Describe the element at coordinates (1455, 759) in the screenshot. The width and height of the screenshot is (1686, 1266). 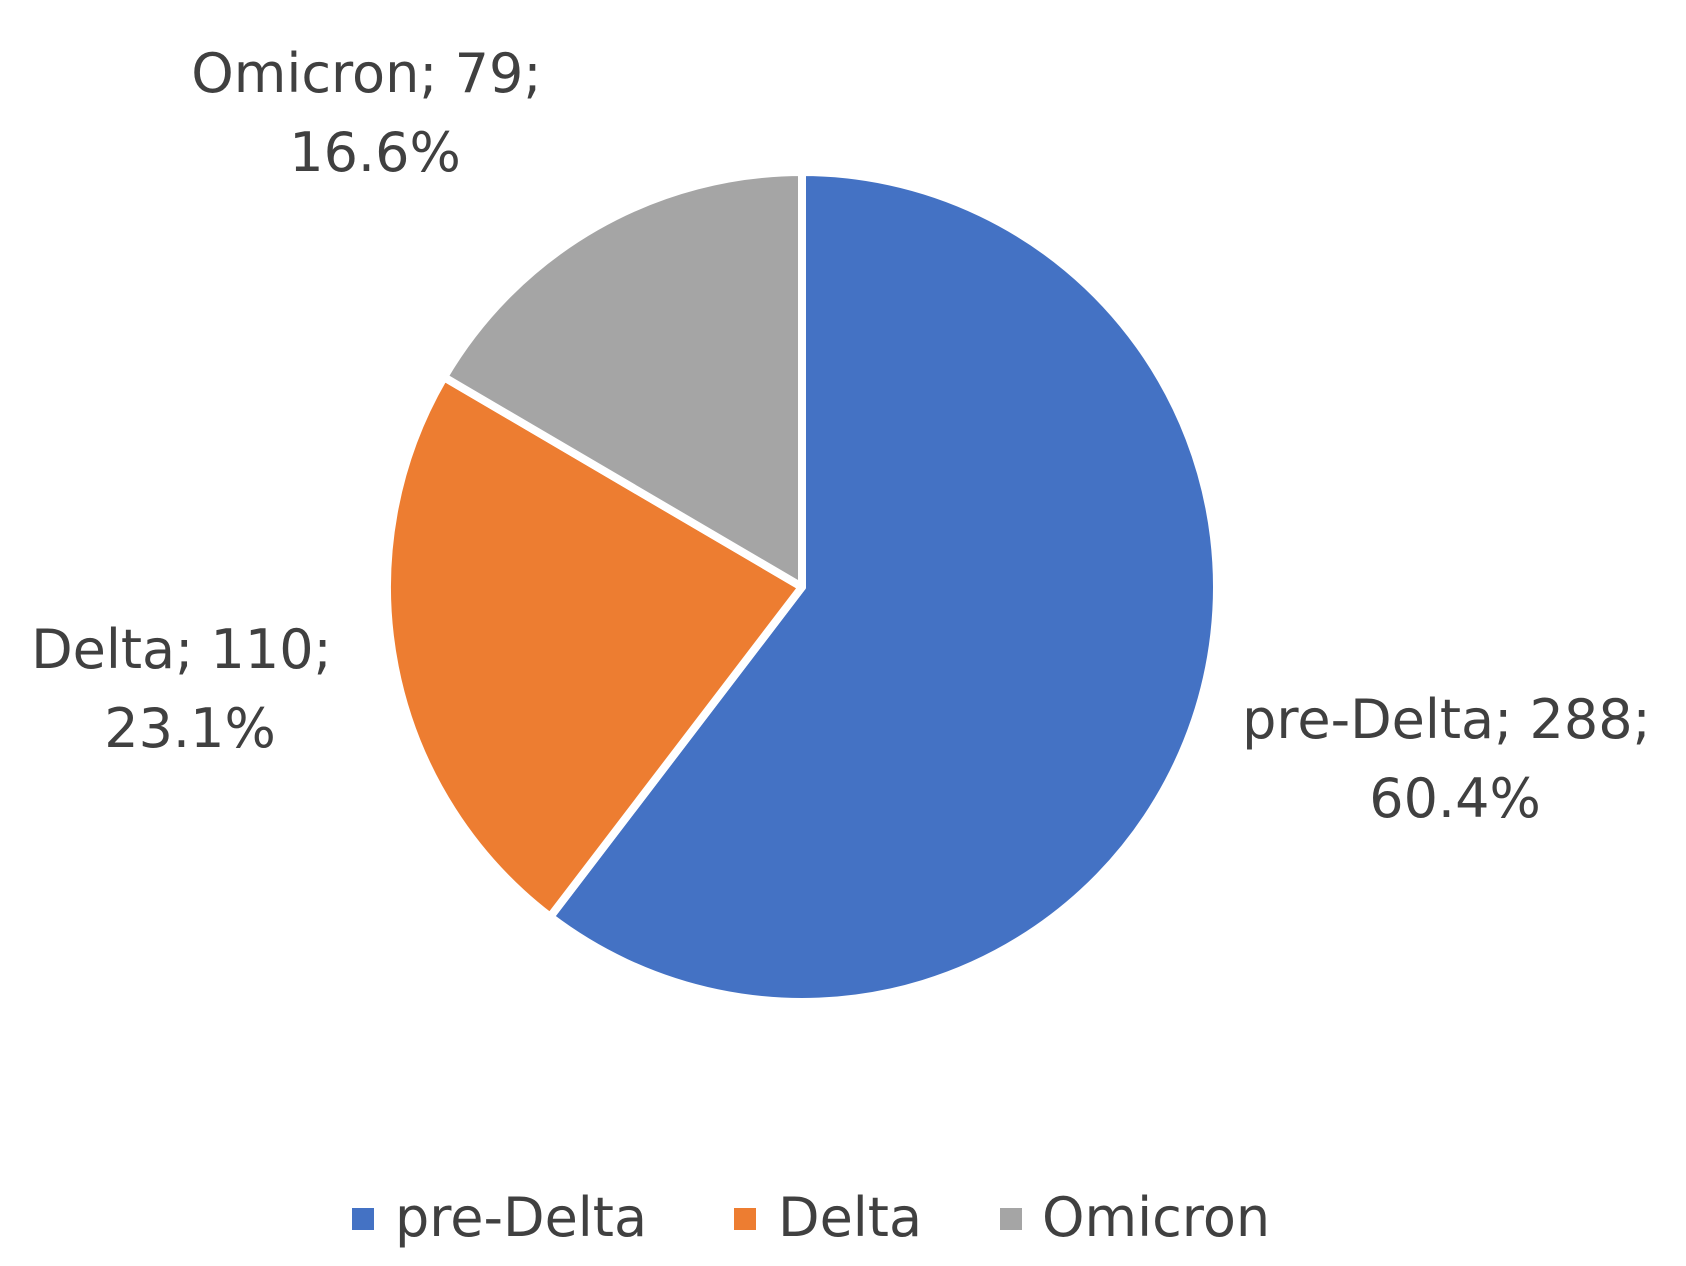
I see `data-label-pre-delta: pre-Delta; 288; 60.4%` at that location.